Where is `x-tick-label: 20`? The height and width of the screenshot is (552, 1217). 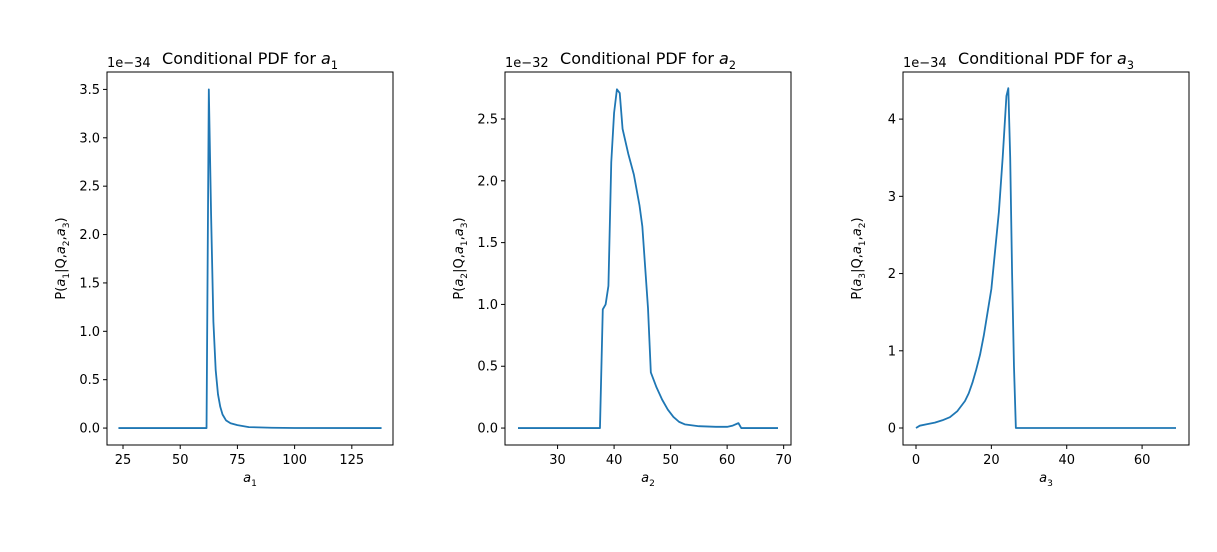
x-tick-label: 20 is located at coordinates (991, 460).